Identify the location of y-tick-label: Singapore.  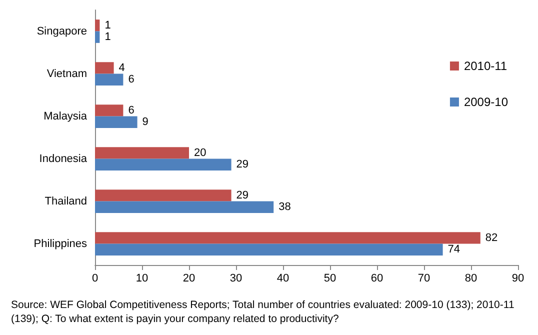
(61, 31).